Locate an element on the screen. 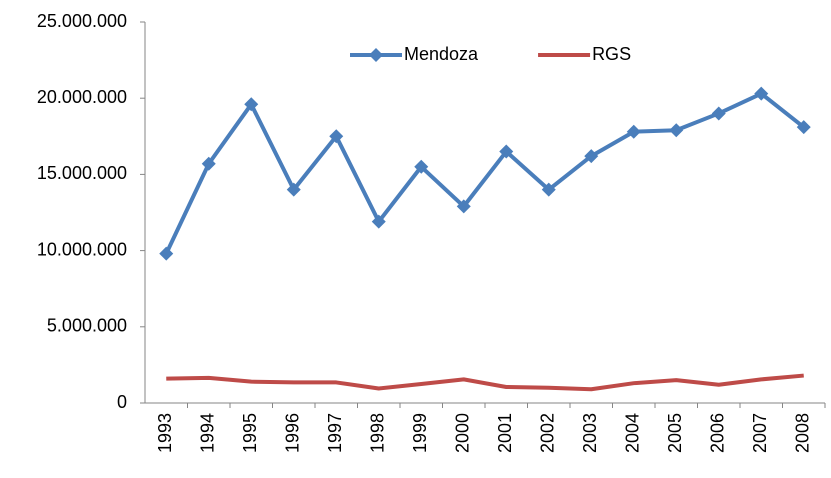 This screenshot has width=831, height=478. x-tick-label: 2003 is located at coordinates (590, 433).